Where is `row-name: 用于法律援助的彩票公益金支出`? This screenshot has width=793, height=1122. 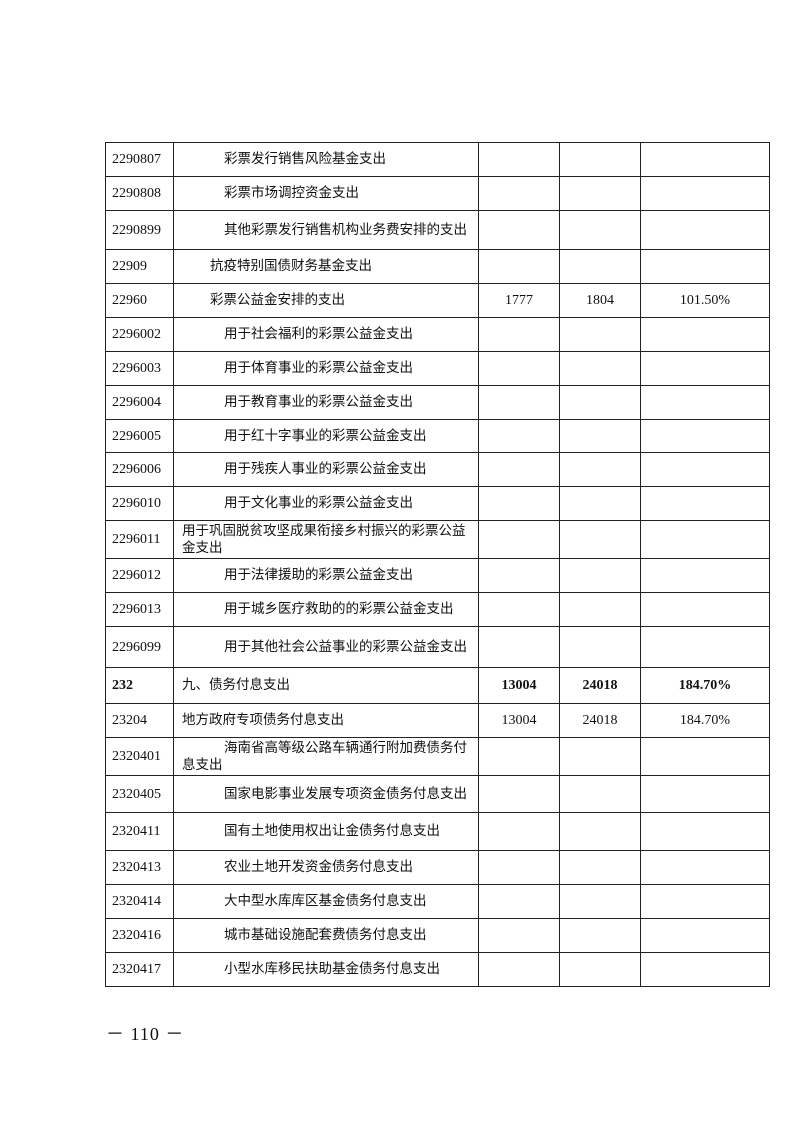 row-name: 用于法律援助的彩票公益金支出 is located at coordinates (326, 575).